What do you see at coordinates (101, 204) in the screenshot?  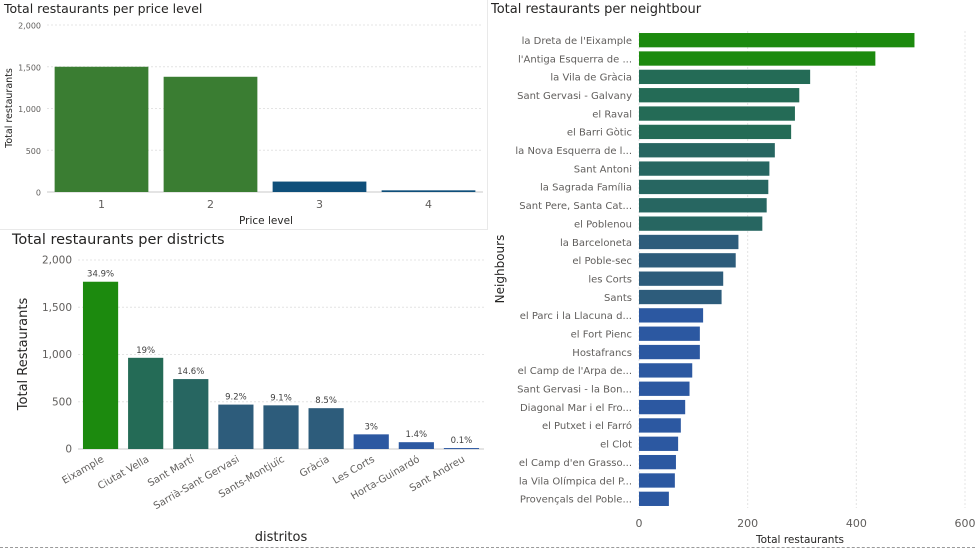 I see `x-tick-label: 1` at bounding box center [101, 204].